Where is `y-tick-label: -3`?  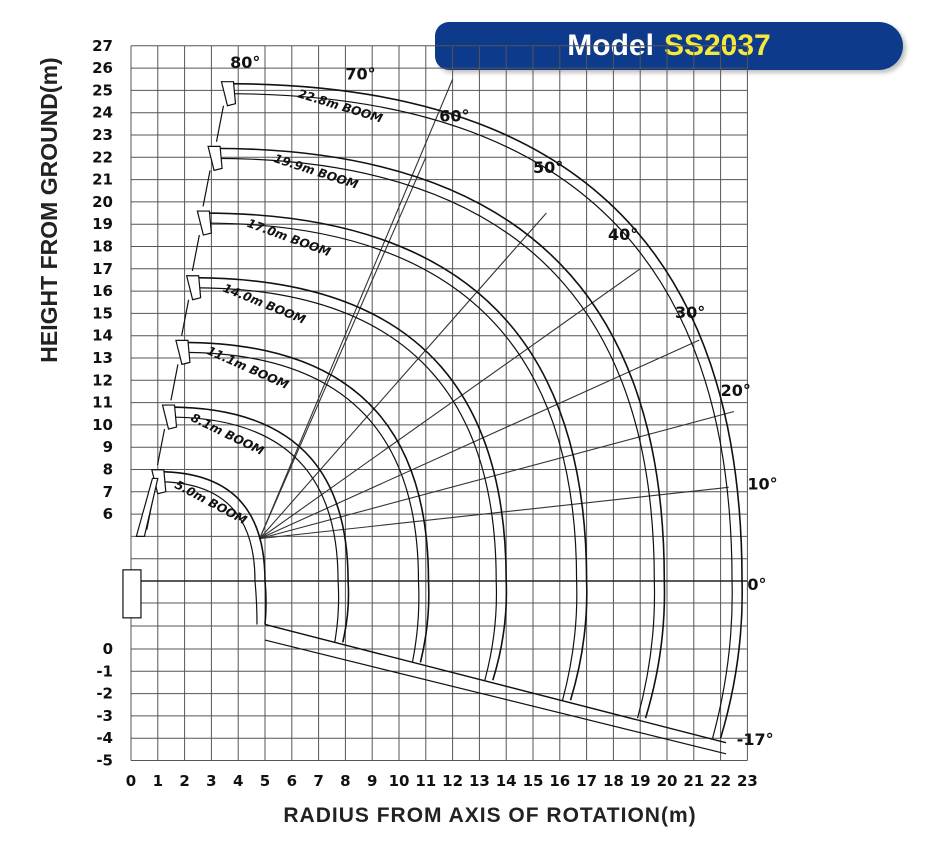 y-tick-label: -3 is located at coordinates (104, 716).